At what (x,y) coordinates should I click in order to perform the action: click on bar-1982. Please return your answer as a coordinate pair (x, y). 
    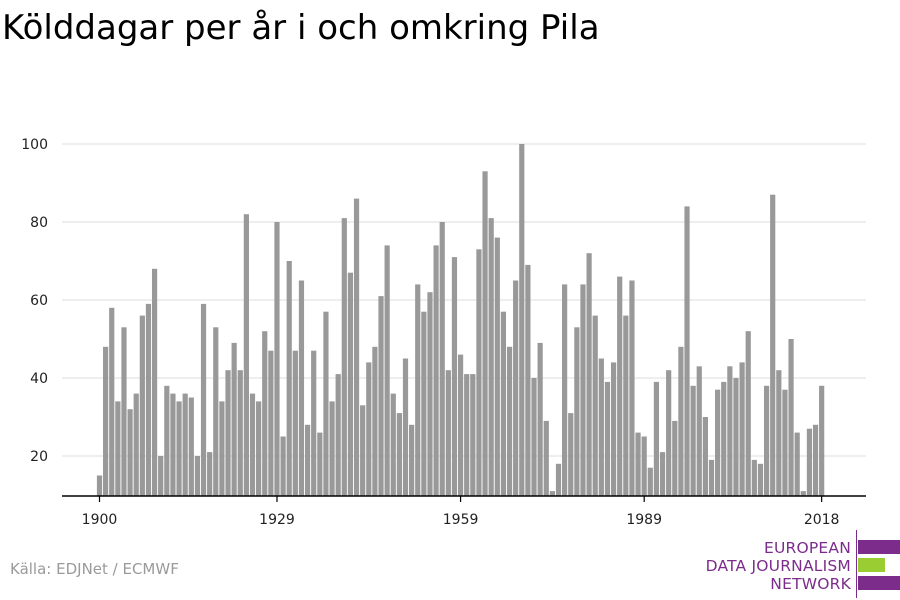
    Looking at the image, I should click on (601, 427).